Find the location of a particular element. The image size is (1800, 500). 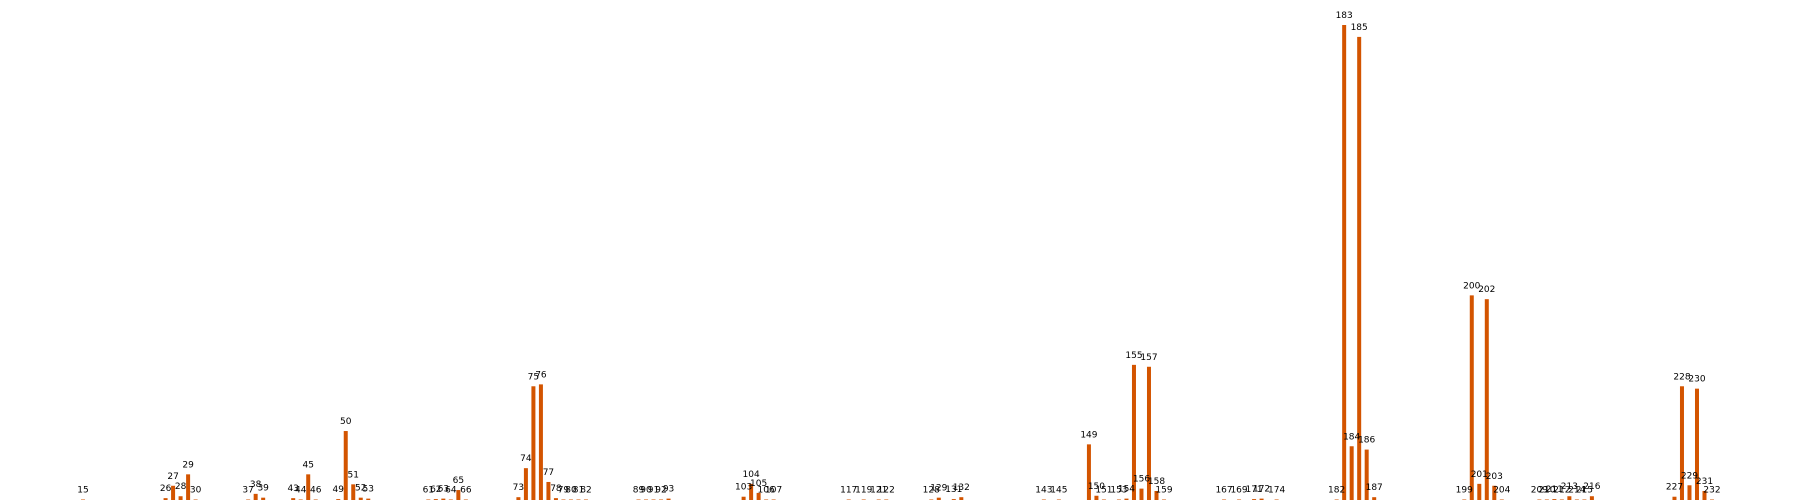

bar-label-156: 156 is located at coordinates (1141, 480).